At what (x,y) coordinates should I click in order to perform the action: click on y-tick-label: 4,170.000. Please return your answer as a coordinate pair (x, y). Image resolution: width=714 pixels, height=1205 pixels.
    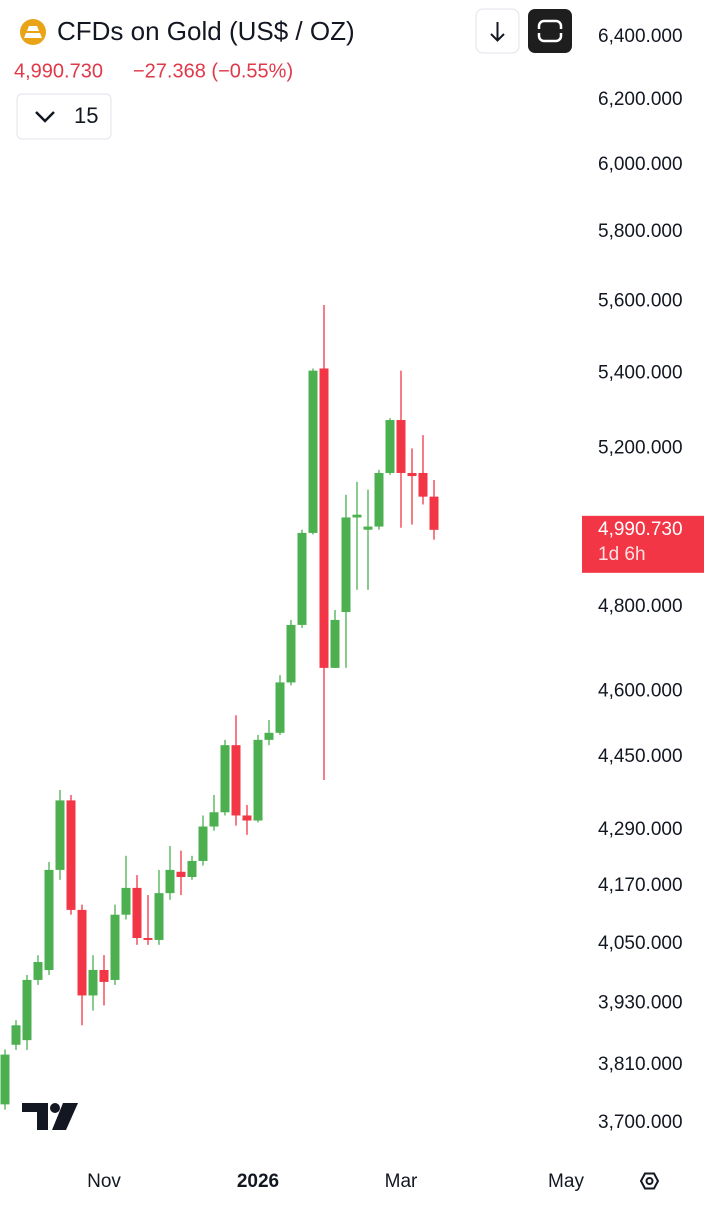
    Looking at the image, I should click on (640, 885).